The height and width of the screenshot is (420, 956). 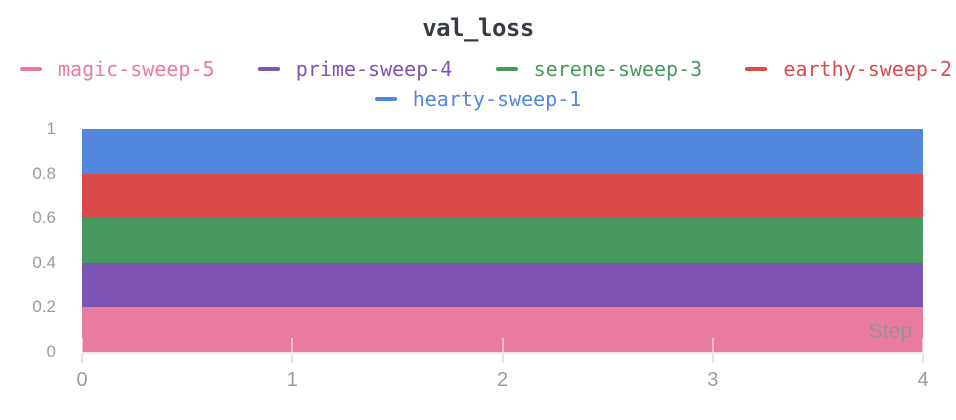 What do you see at coordinates (44, 262) in the screenshot?
I see `y-tick-label: 0.4` at bounding box center [44, 262].